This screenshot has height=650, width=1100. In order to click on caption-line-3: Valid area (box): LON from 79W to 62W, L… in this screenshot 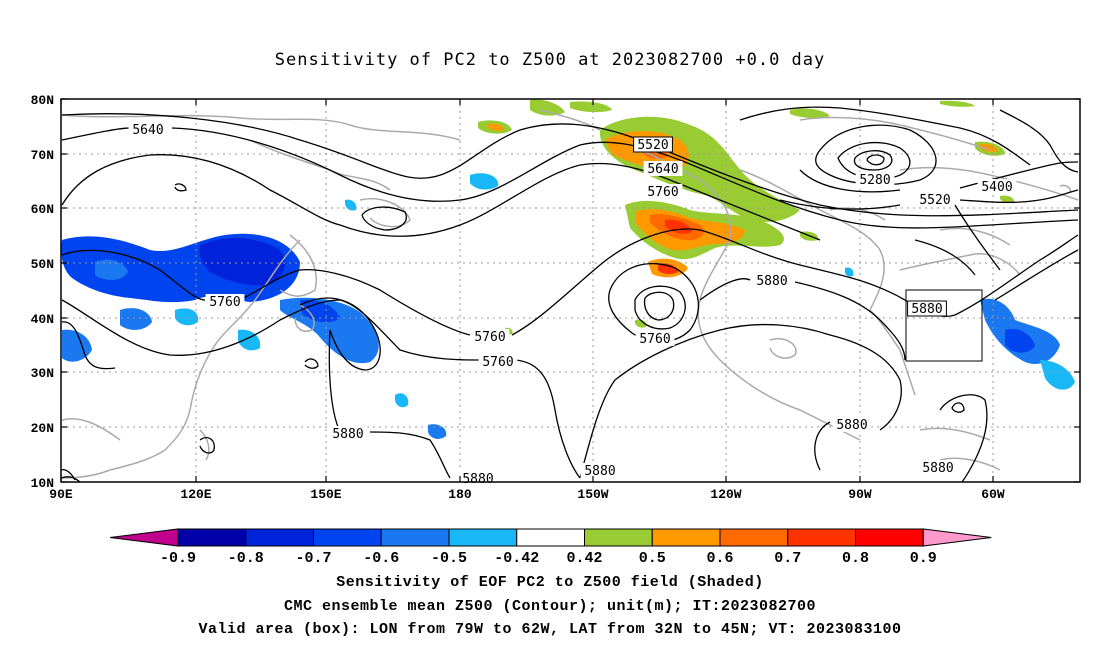, I will do `click(550, 629)`.